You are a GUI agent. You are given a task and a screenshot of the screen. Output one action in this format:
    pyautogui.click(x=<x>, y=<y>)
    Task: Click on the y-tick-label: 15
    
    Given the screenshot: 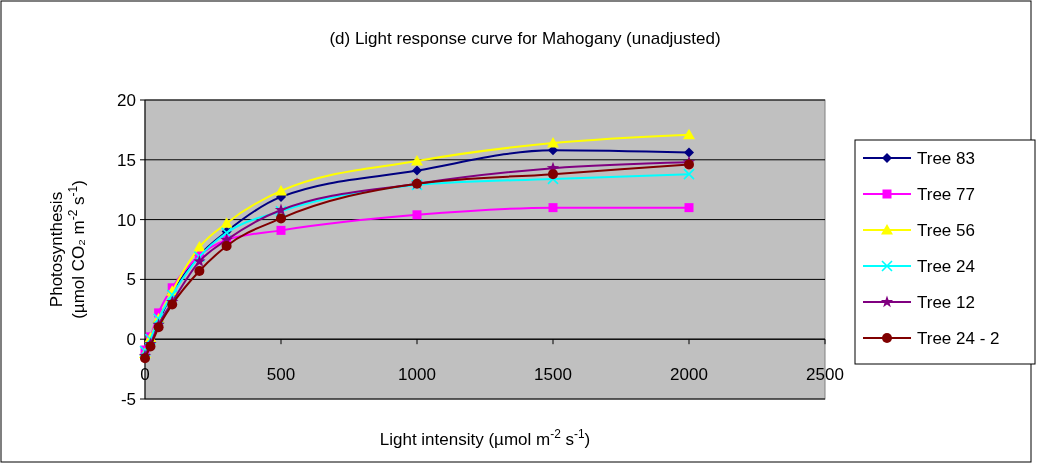 What is the action you would take?
    pyautogui.click(x=126, y=160)
    